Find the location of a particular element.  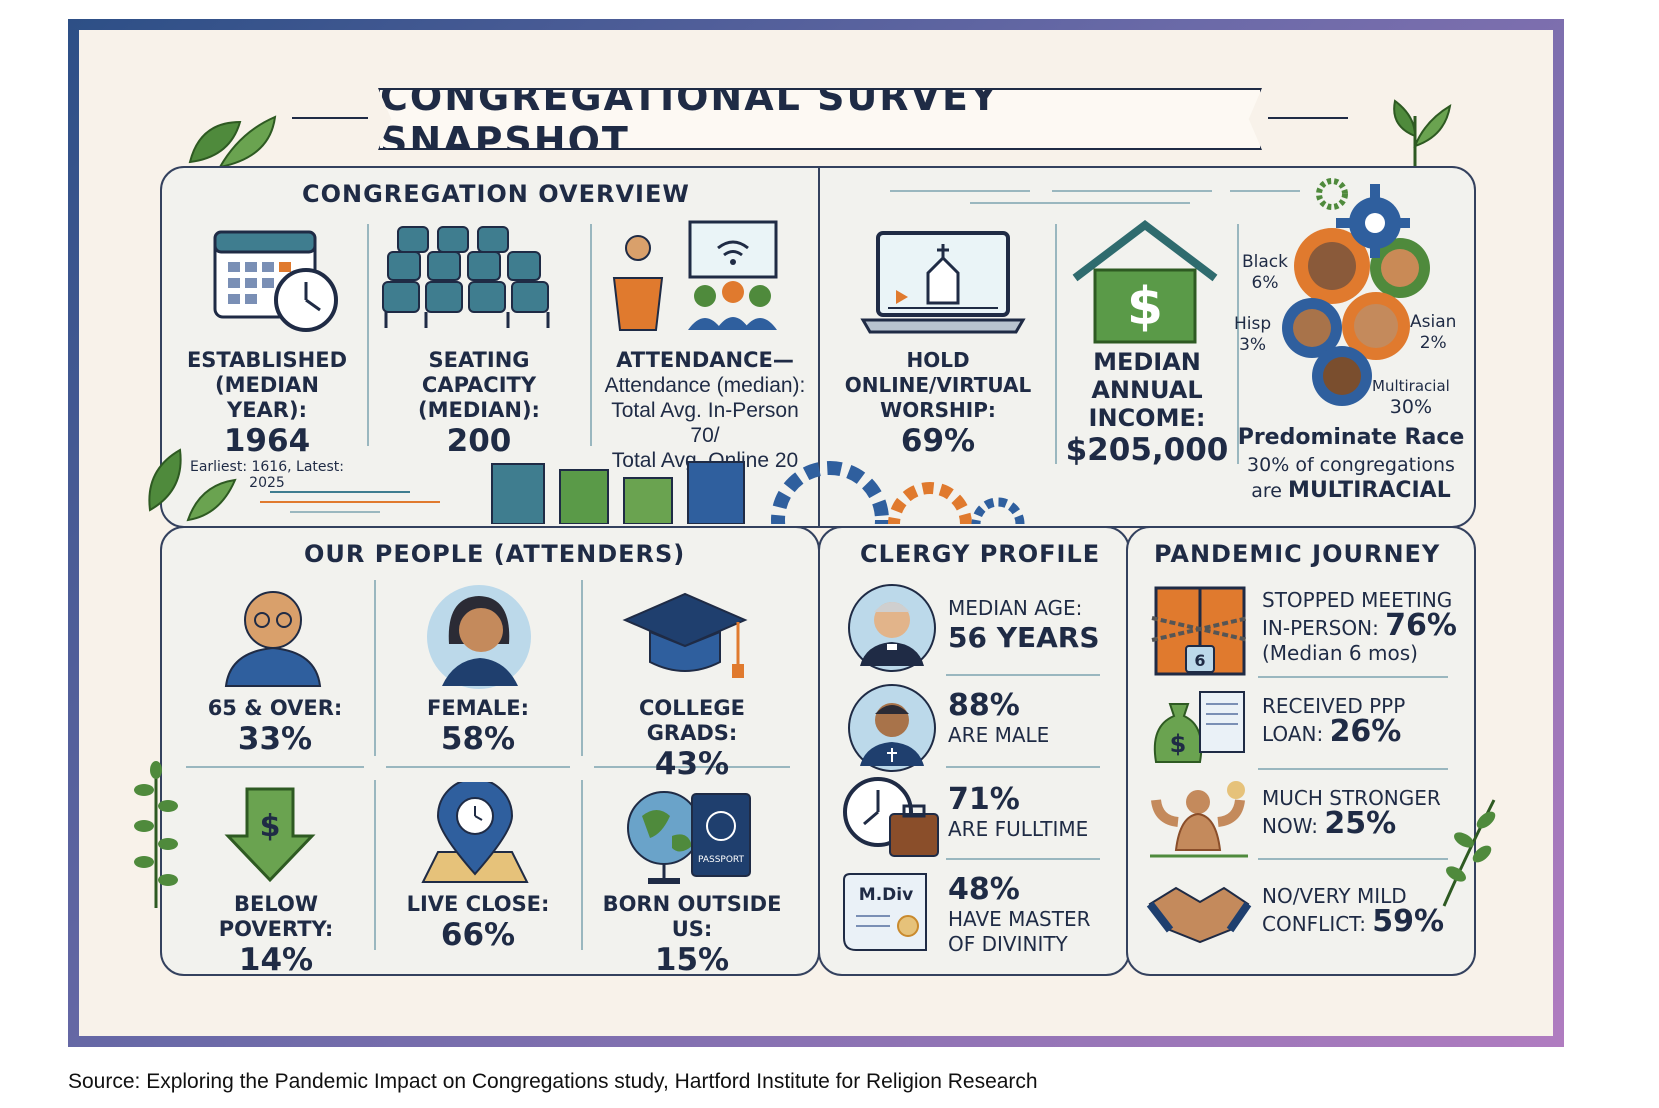

race-multiracial: Multiracial 30% is located at coordinates (1411, 397).